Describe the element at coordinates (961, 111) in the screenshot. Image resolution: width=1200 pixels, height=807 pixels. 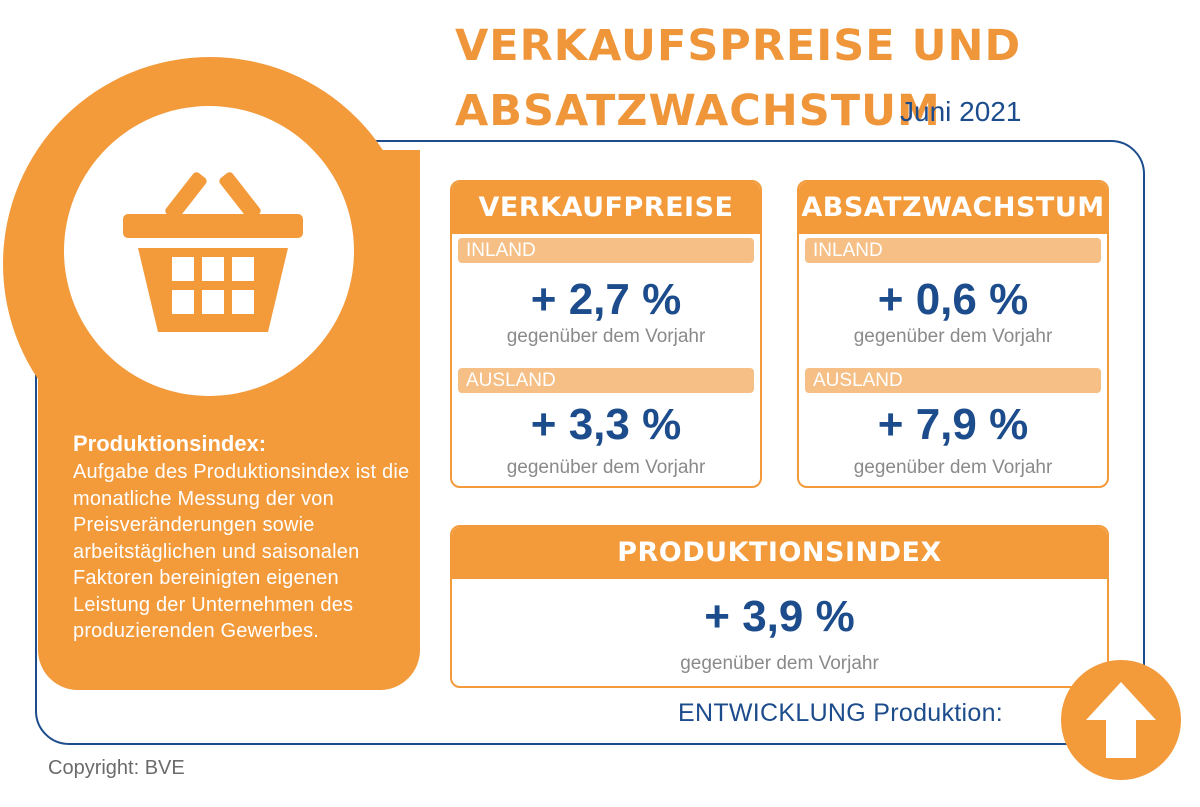
I see `subtitle-date: Juni 2021` at that location.